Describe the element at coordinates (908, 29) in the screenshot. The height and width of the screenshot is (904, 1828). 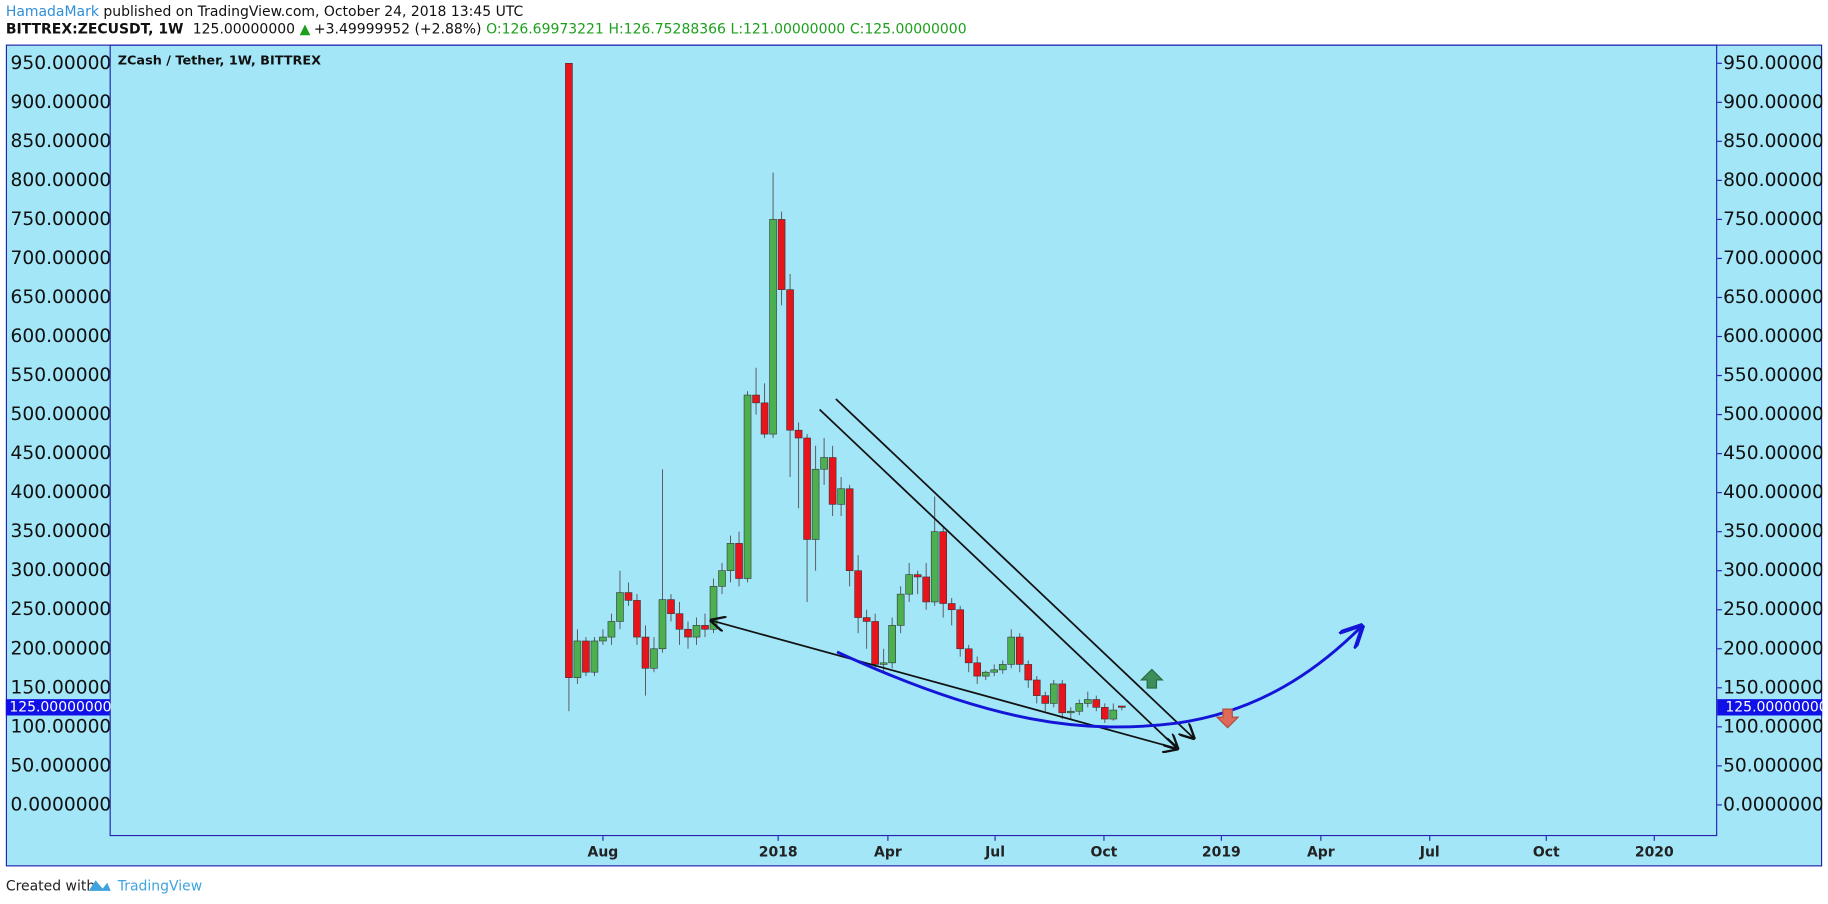
I see `close: C:125.00000000` at that location.